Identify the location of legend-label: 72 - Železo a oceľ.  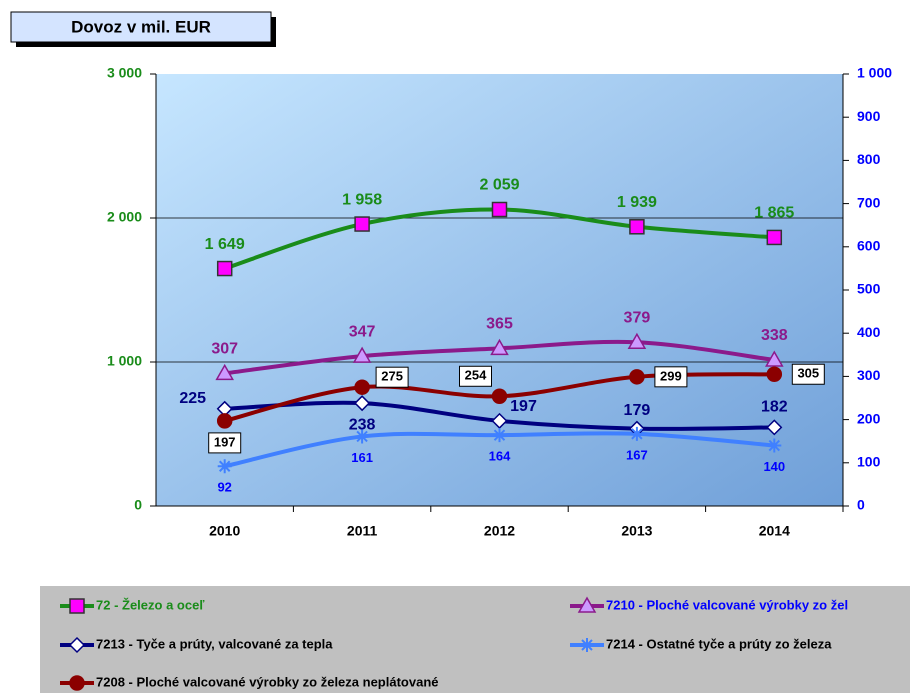
(150, 604).